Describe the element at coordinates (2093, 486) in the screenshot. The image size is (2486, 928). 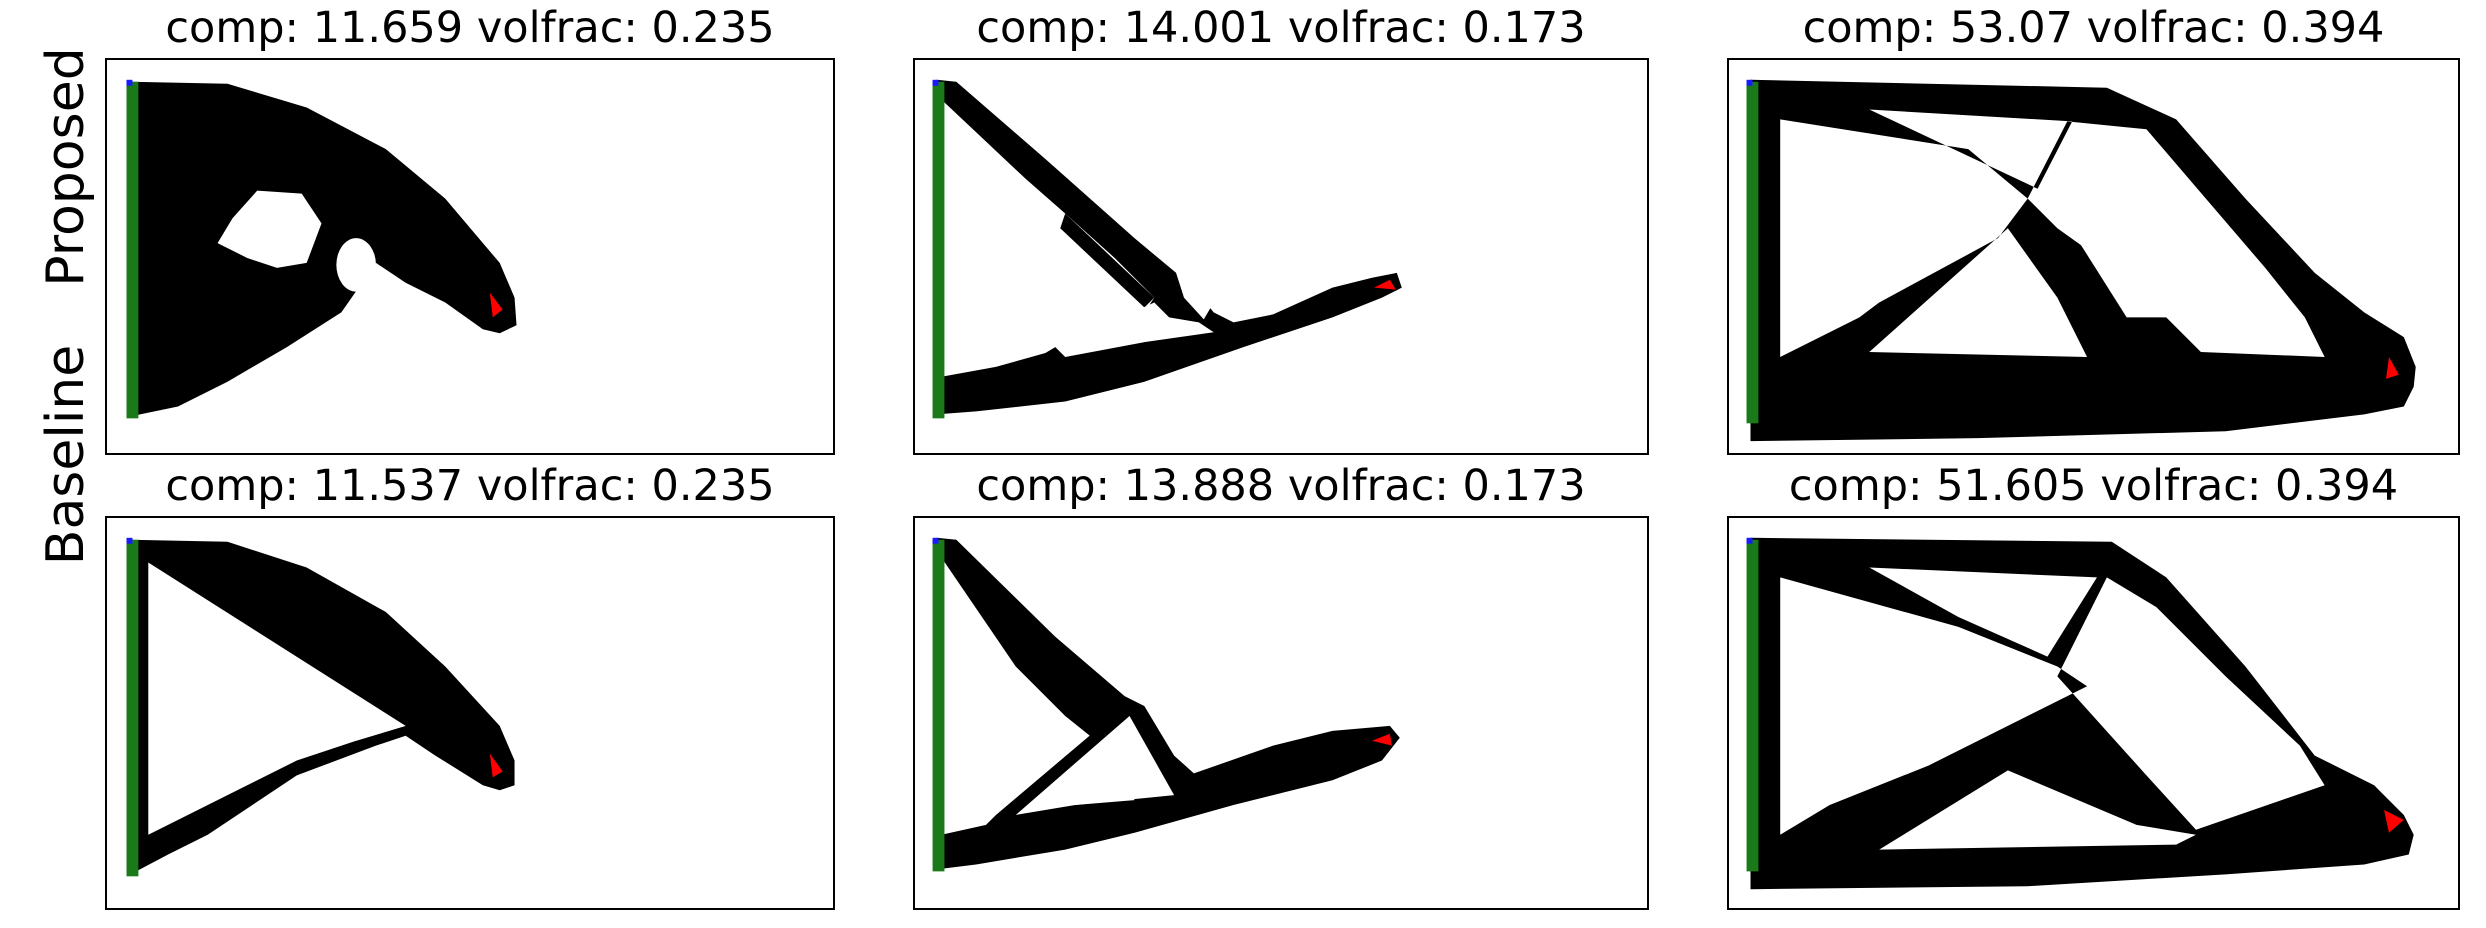
I see `panel-title-baseline-3: comp: 51.605 volfrac: 0.394` at that location.